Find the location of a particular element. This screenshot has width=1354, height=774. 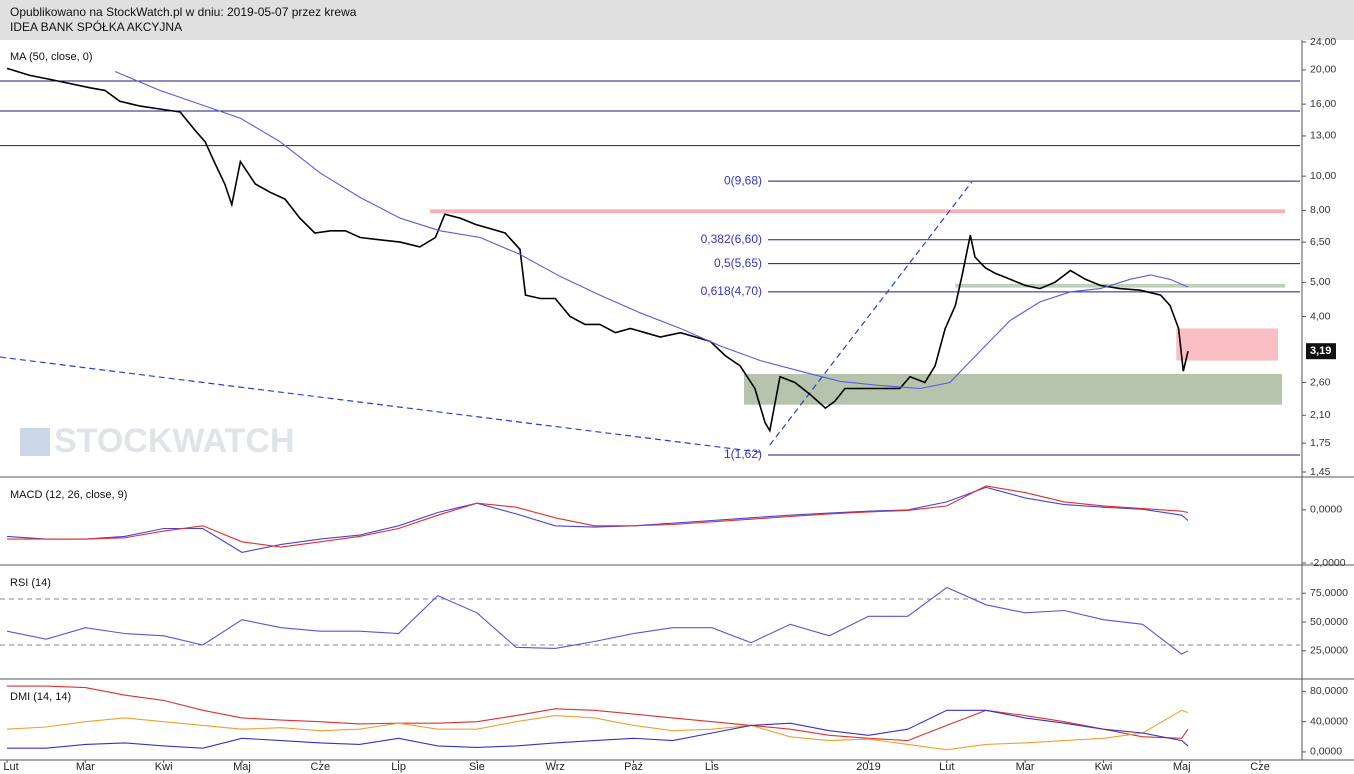

watermark: STOCKWATCH is located at coordinates (157, 441).